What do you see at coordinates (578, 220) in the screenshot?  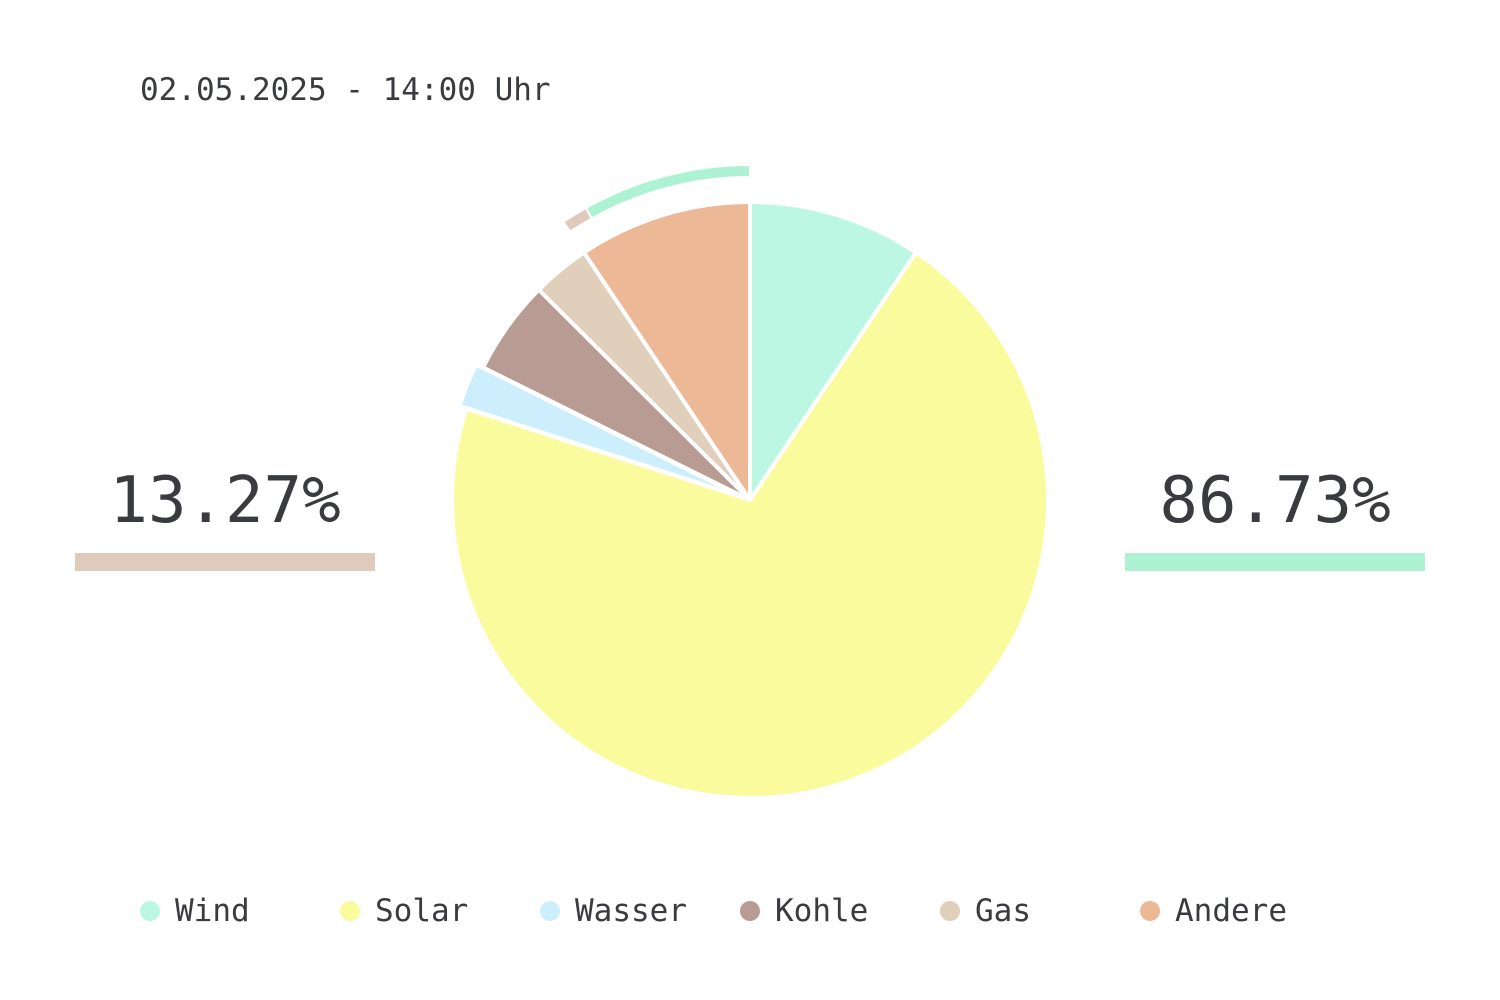 I see `outer-arc-fossil` at bounding box center [578, 220].